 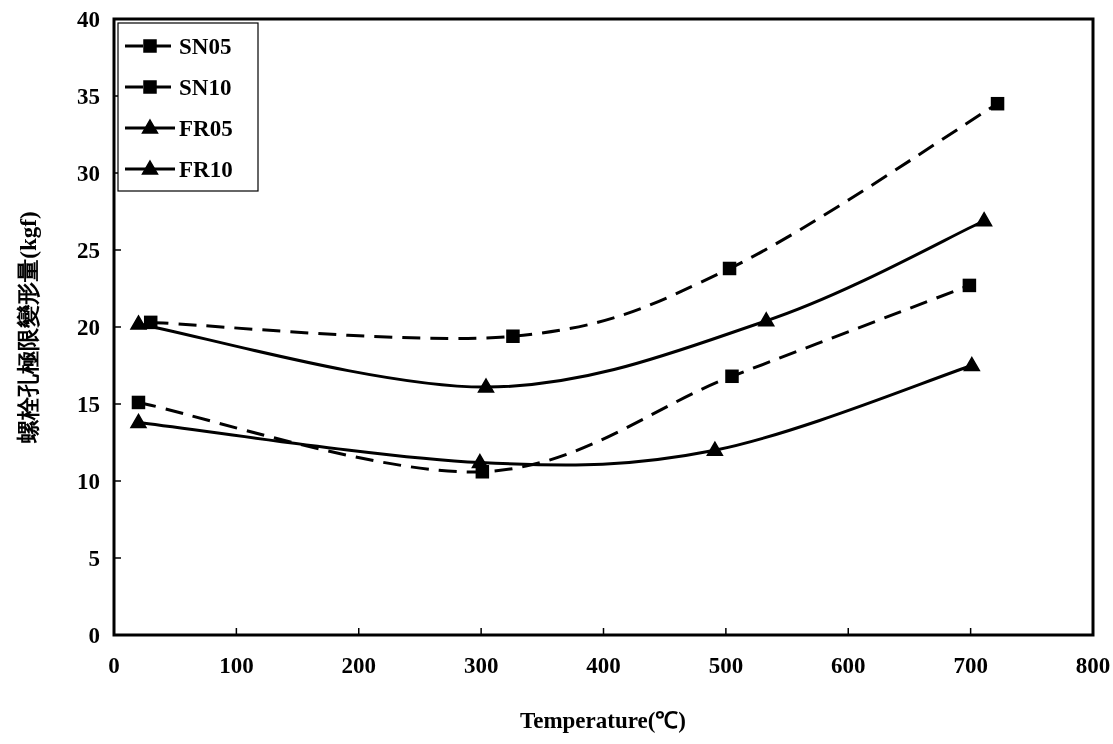 I want to click on y-tick-label: 25, so click(x=88, y=250).